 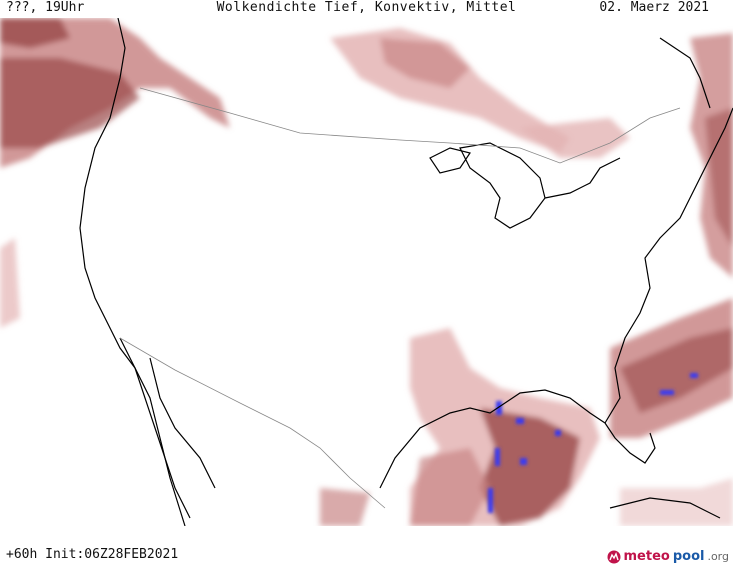 What do you see at coordinates (45, 7) in the screenshot?
I see `run-time-label: ???, 19Uhr` at bounding box center [45, 7].